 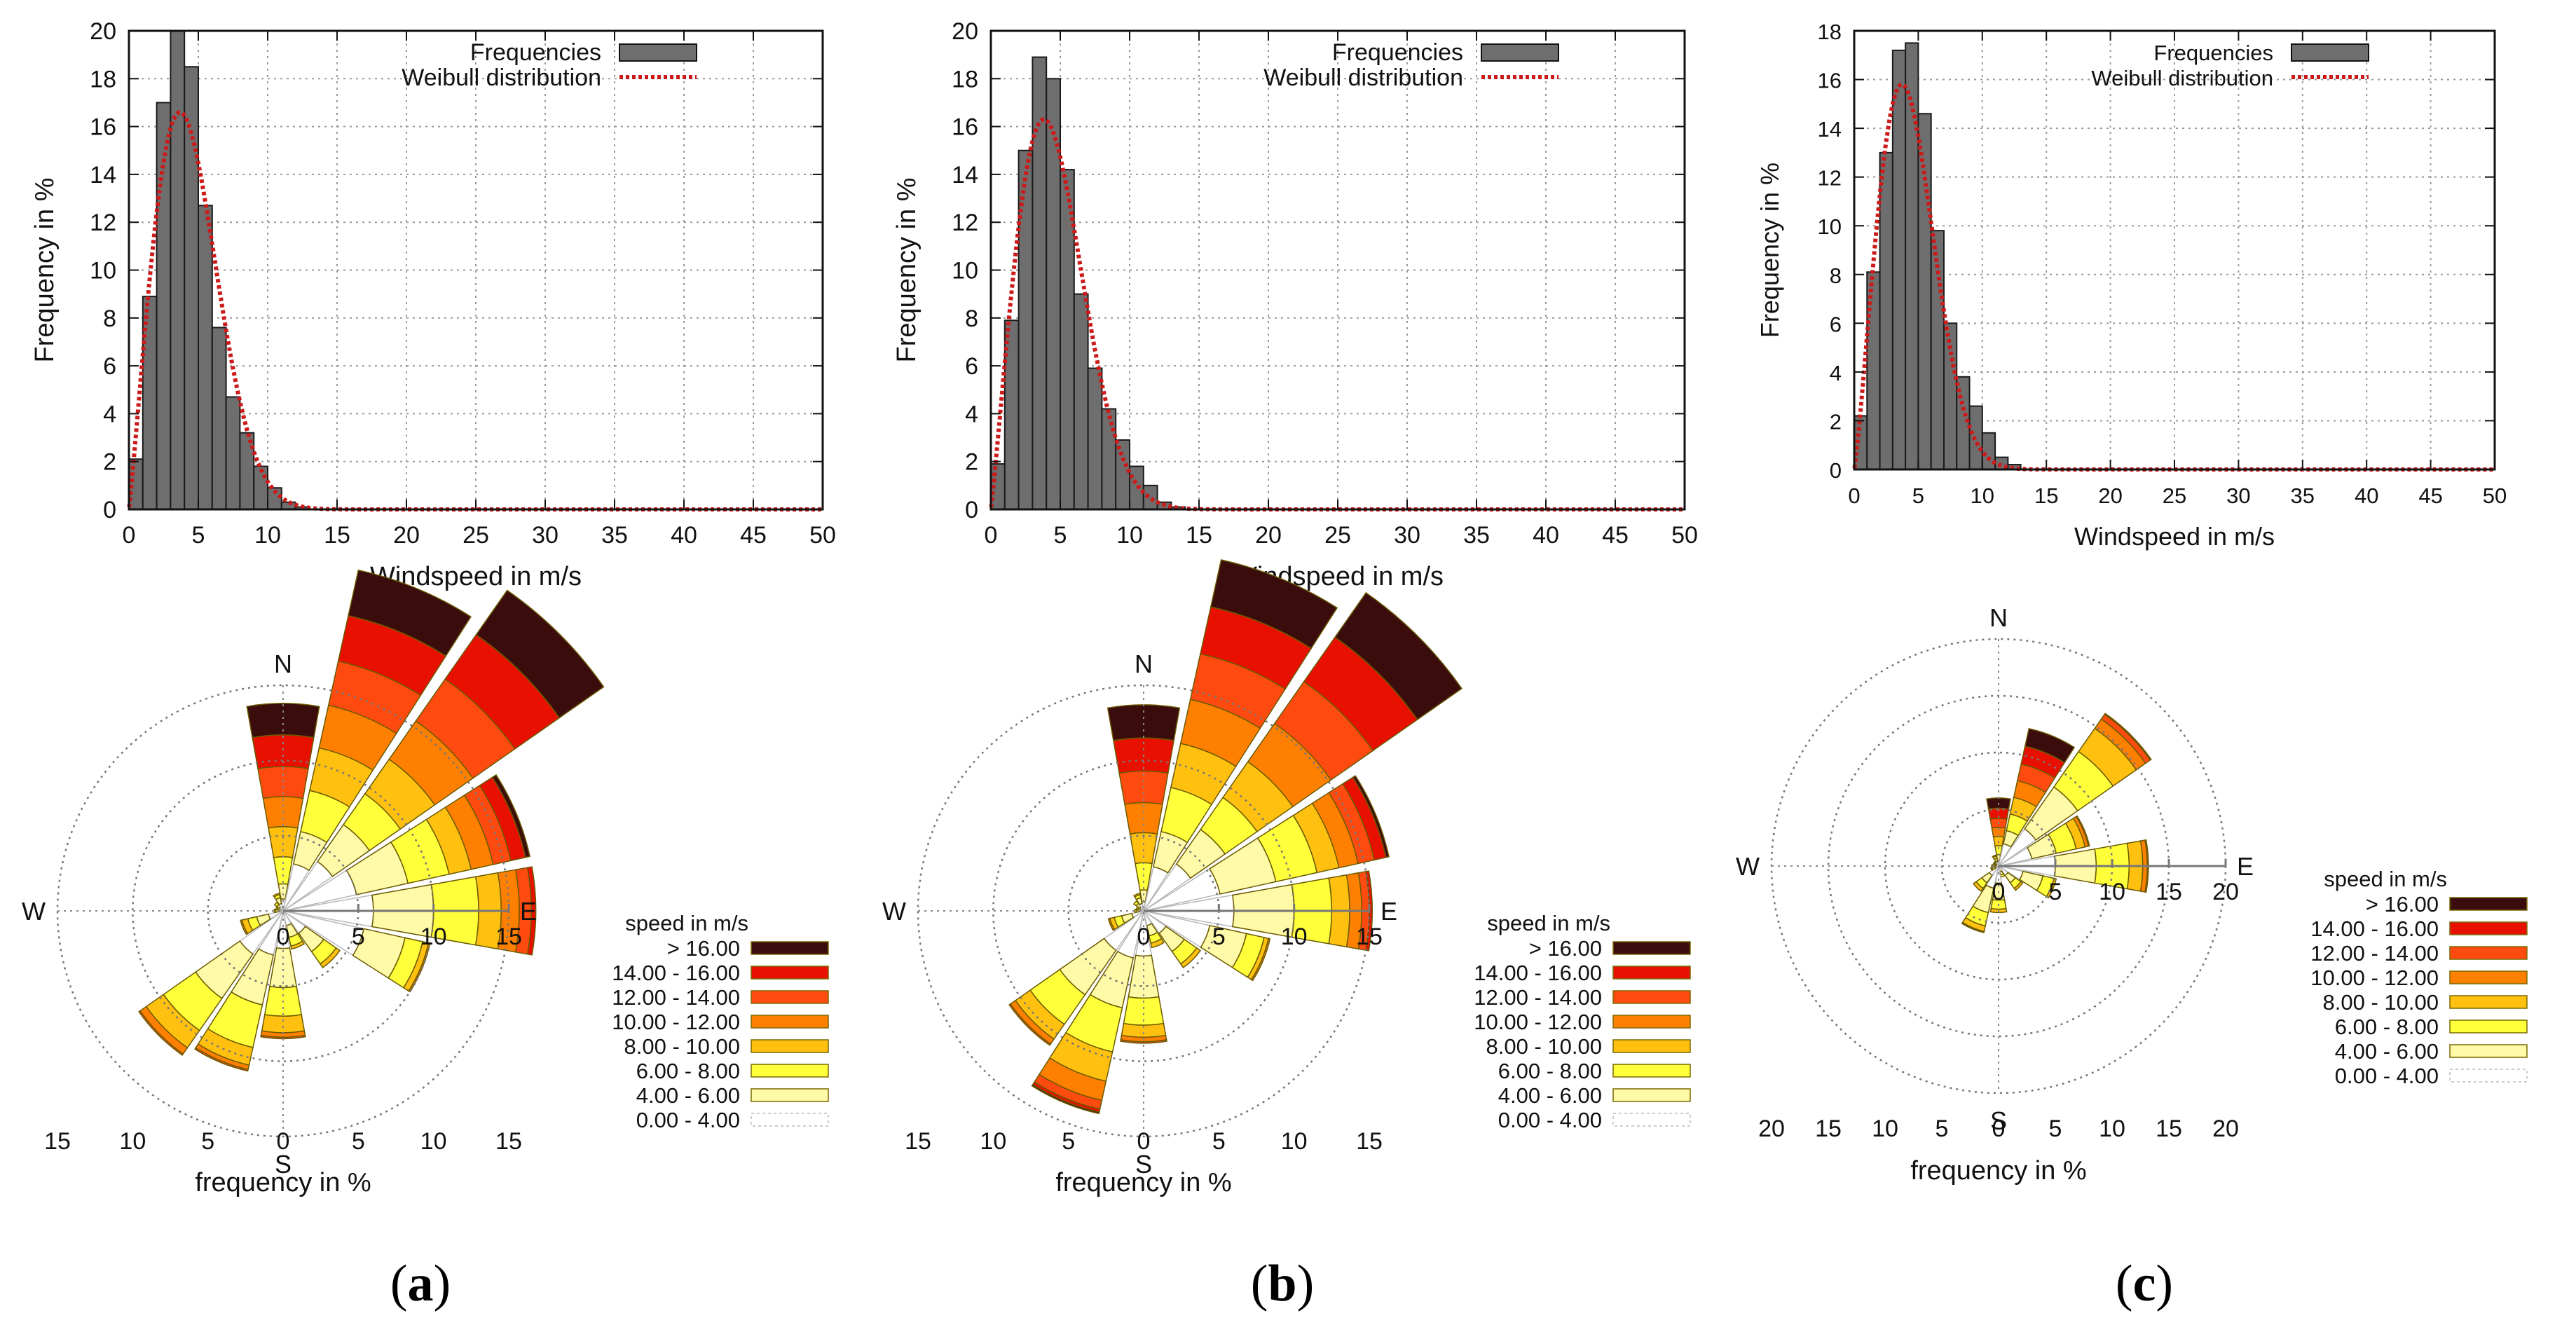 What do you see at coordinates (2381, 1003) in the screenshot?
I see `speed-legend-label: 8.00 - 10.00` at bounding box center [2381, 1003].